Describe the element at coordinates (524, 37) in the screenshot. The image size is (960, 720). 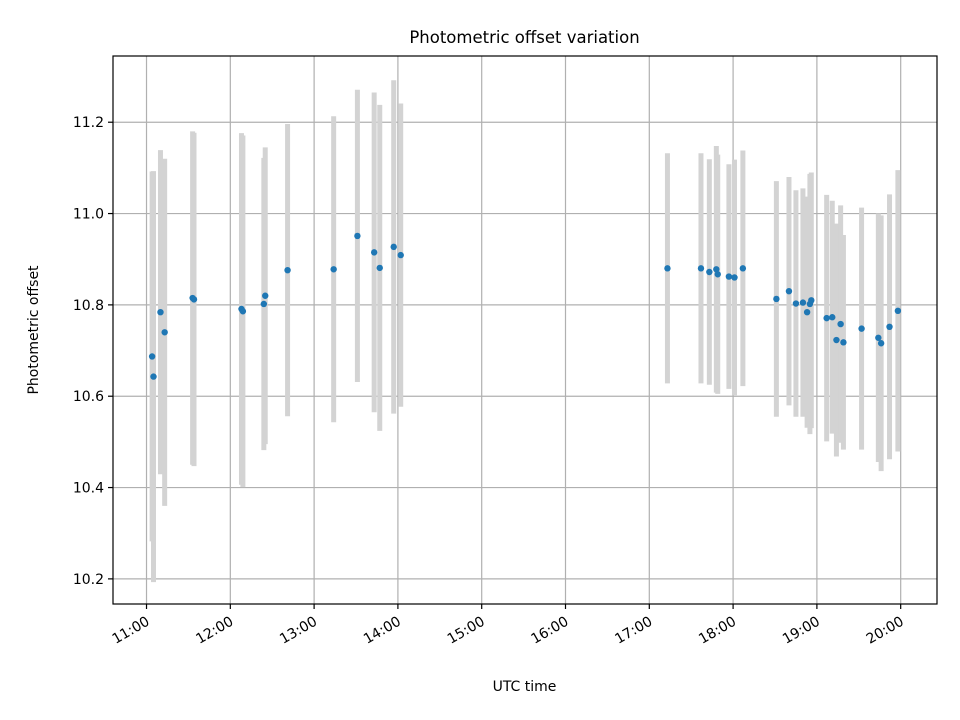
I see `chart-title: Photometric offset variation` at that location.